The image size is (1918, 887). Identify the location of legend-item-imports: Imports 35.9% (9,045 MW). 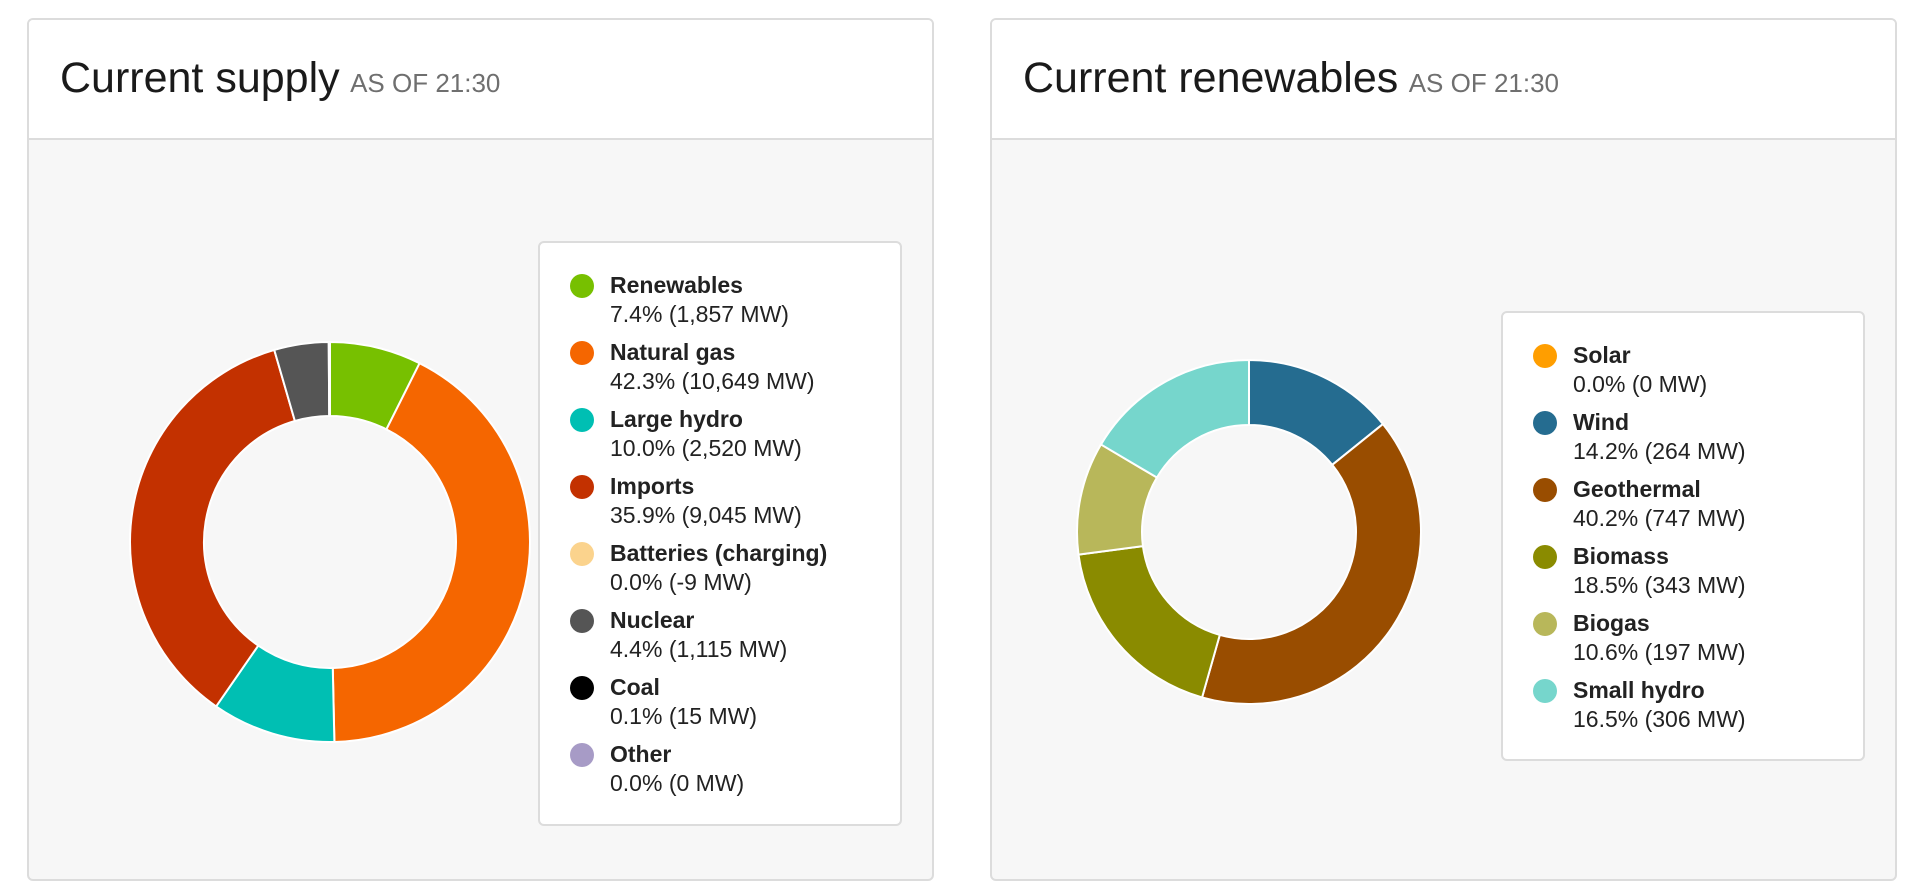
(735, 505).